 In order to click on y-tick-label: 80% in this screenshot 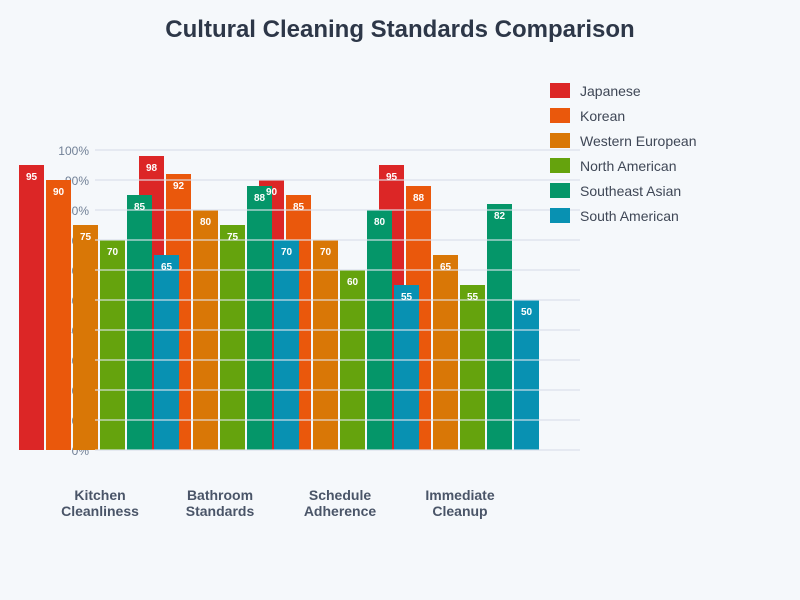, I will do `click(77, 211)`.